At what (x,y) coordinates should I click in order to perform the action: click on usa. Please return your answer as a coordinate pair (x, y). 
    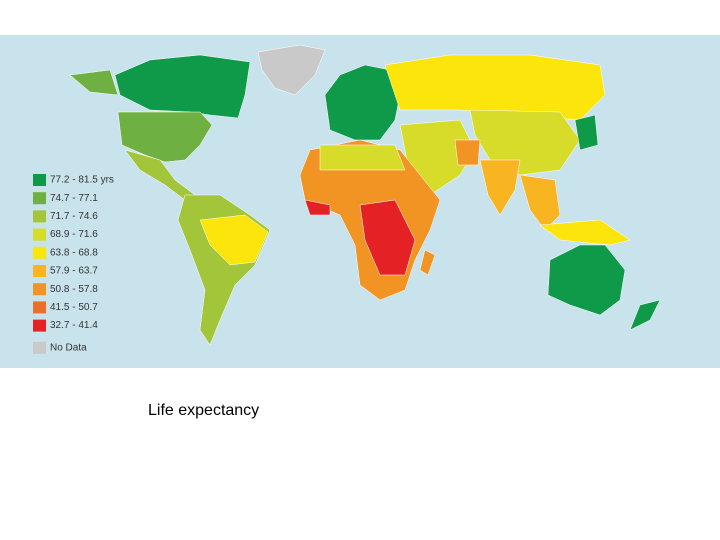
    Looking at the image, I should click on (165, 137).